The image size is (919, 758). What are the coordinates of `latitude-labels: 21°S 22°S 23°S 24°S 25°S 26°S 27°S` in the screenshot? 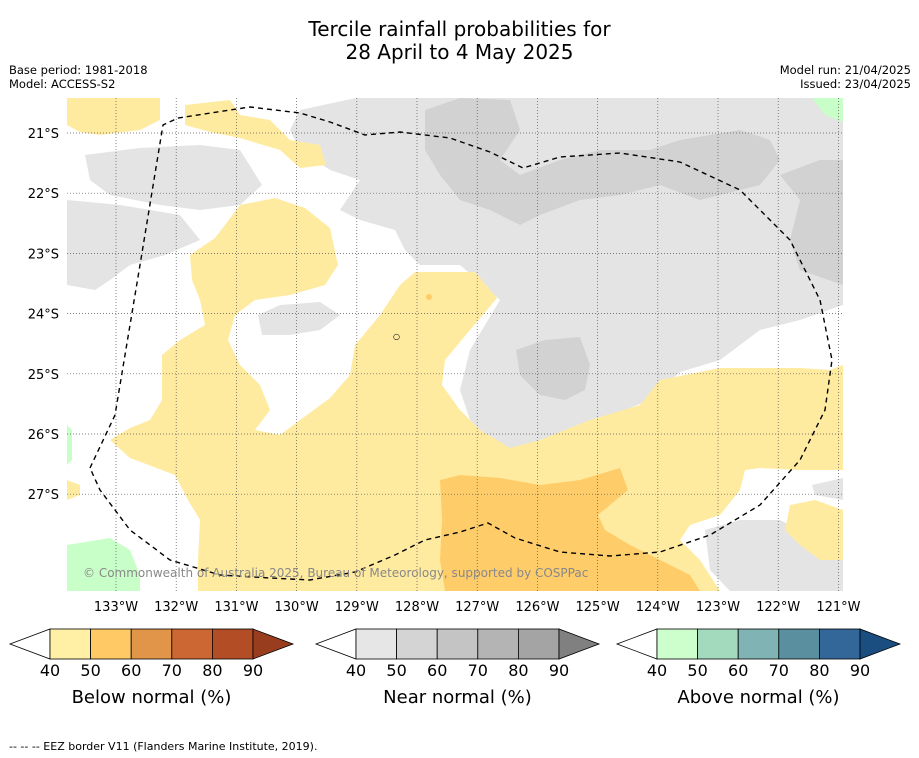 It's located at (43, 315).